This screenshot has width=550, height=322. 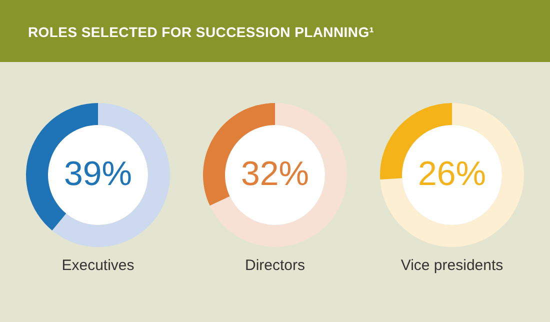 What do you see at coordinates (98, 265) in the screenshot?
I see `text: Executives` at bounding box center [98, 265].